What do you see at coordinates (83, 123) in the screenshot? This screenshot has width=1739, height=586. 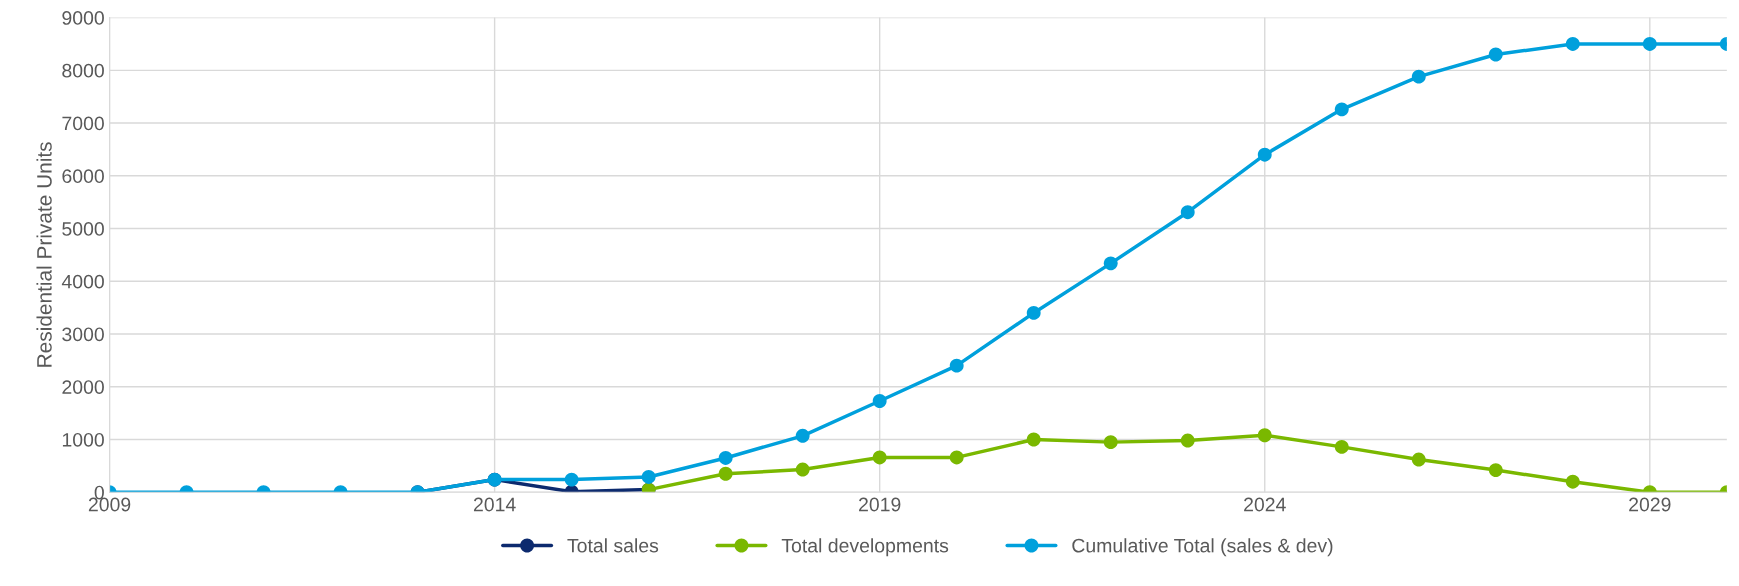 I see `y-tick-label: 7000` at bounding box center [83, 123].